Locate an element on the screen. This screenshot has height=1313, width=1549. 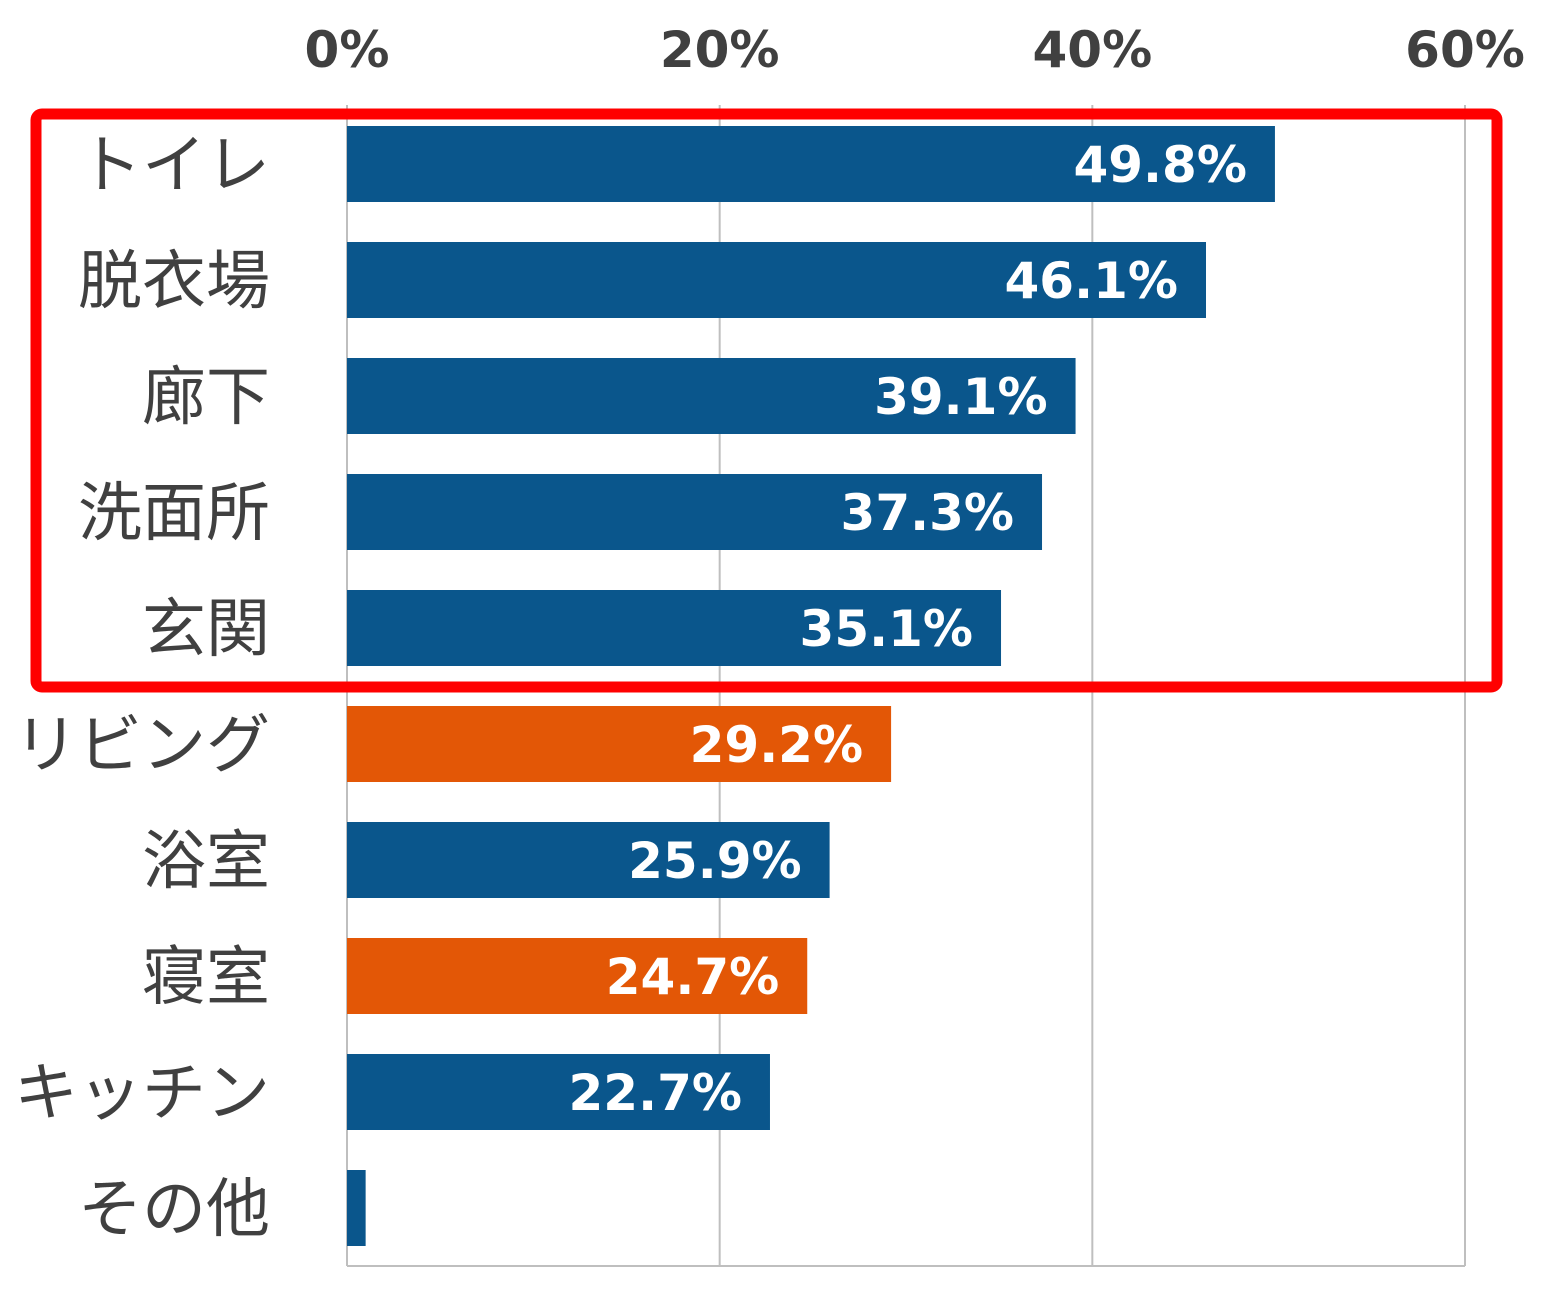
category-label-2: 廊下 is located at coordinates (206, 398).